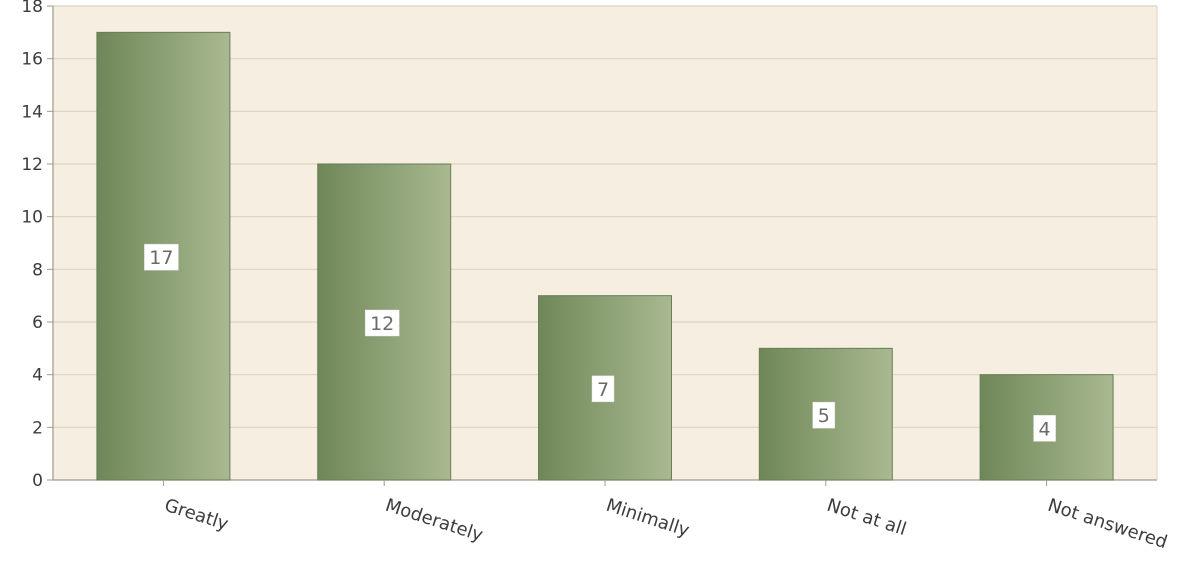 The width and height of the screenshot is (1181, 569). I want to click on data-label: 12, so click(382, 324).